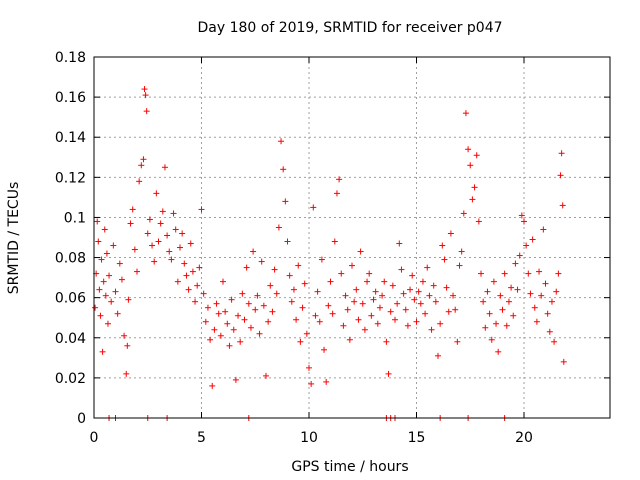 This screenshot has width=640, height=480. I want to click on y-tick-label: 0.18, so click(70, 58).